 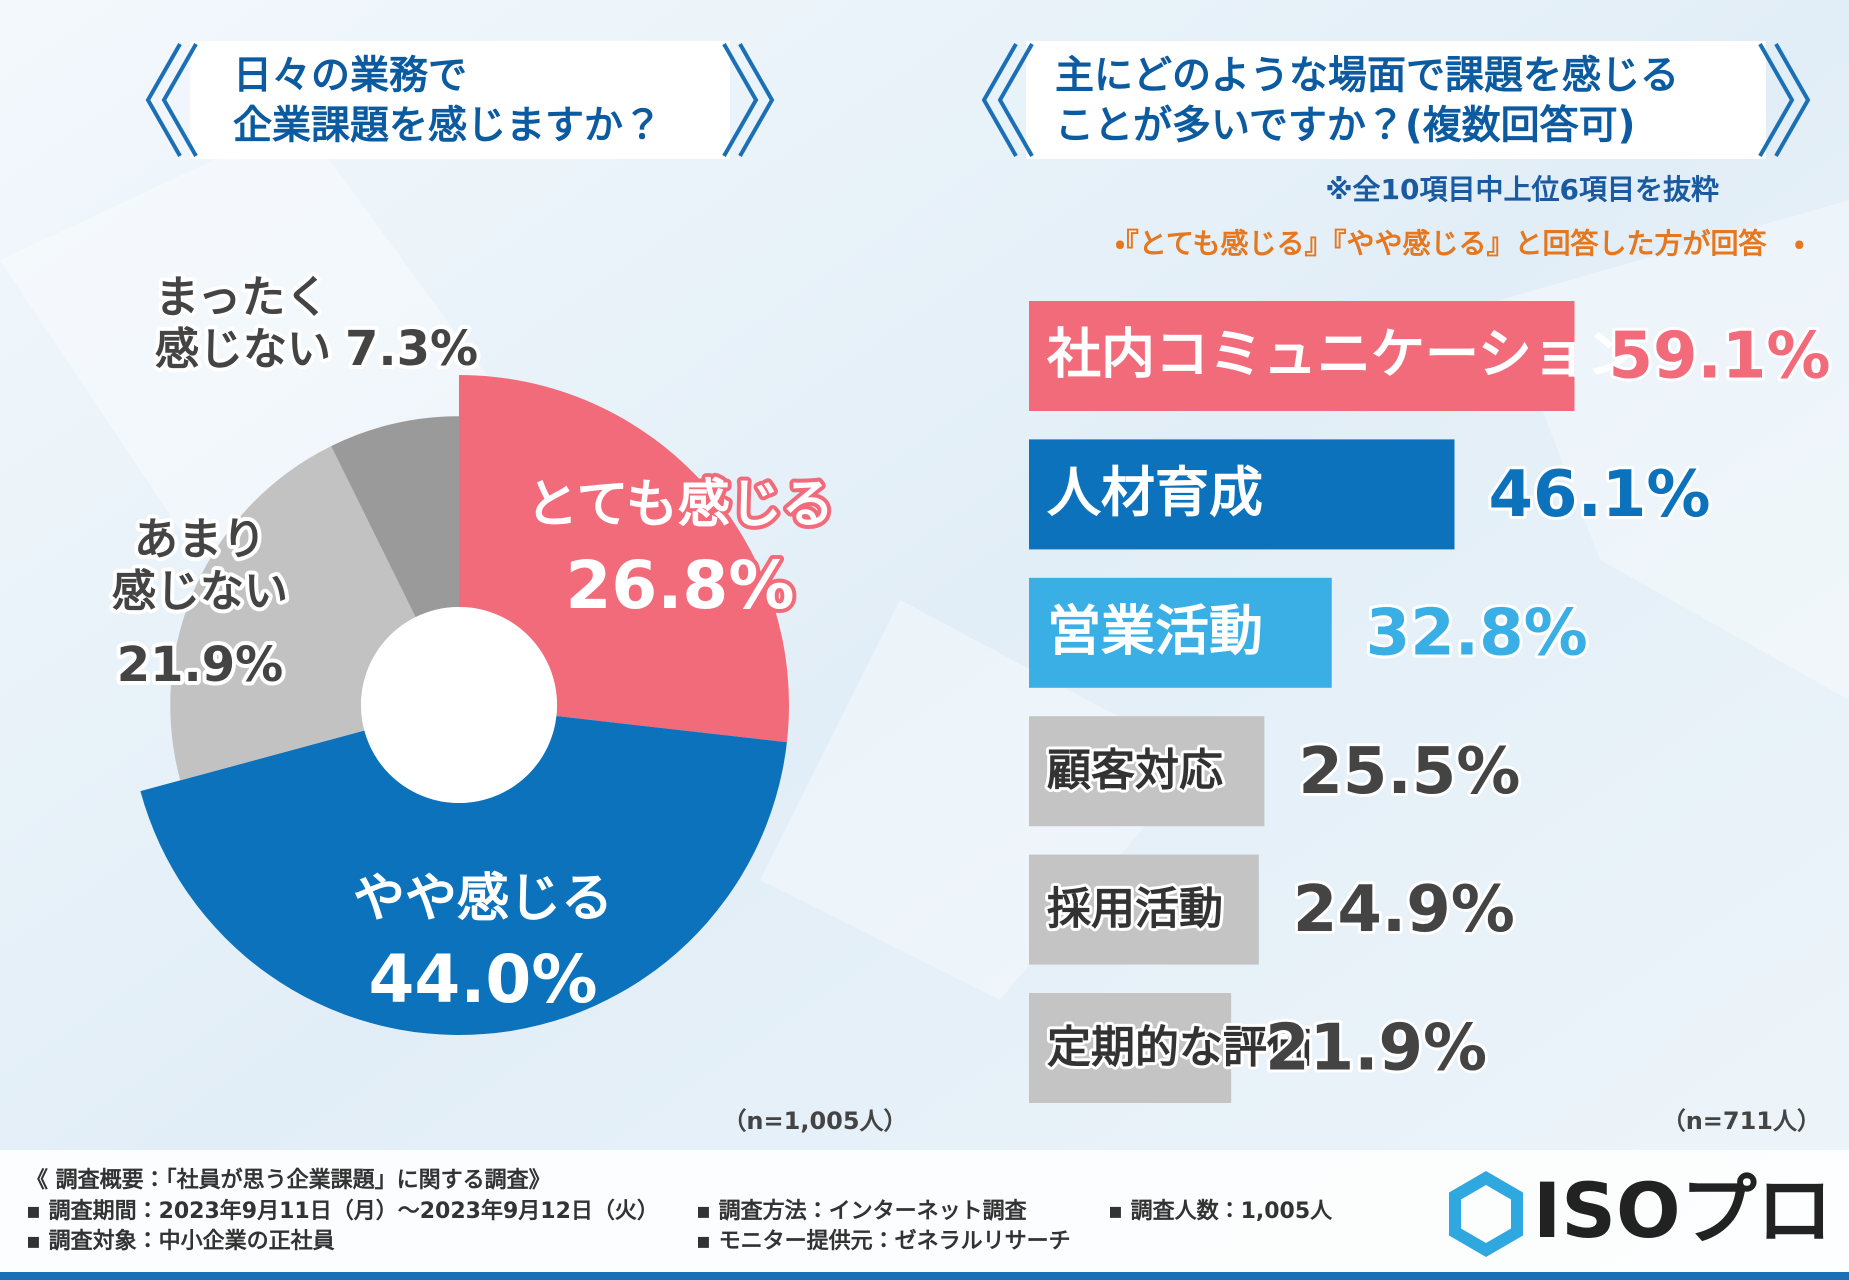 What do you see at coordinates (1409, 772) in the screenshot?
I see `bar-value-label: 25.5%` at bounding box center [1409, 772].